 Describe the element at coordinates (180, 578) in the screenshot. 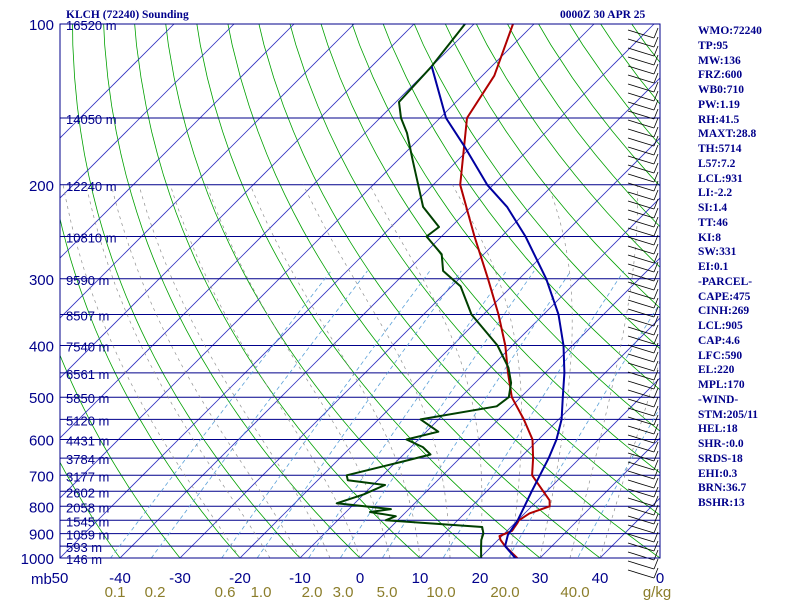

I see `temperature-tick-label: -30` at that location.